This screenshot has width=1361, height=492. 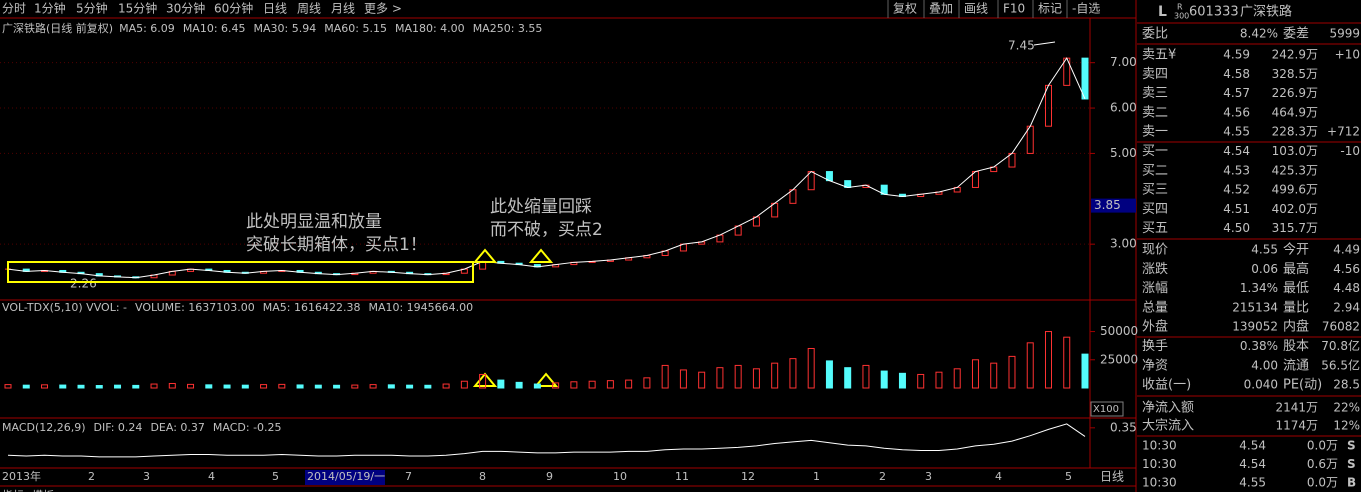 What do you see at coordinates (1107, 205) in the screenshot?
I see `price-marker-label: 3.85` at bounding box center [1107, 205].